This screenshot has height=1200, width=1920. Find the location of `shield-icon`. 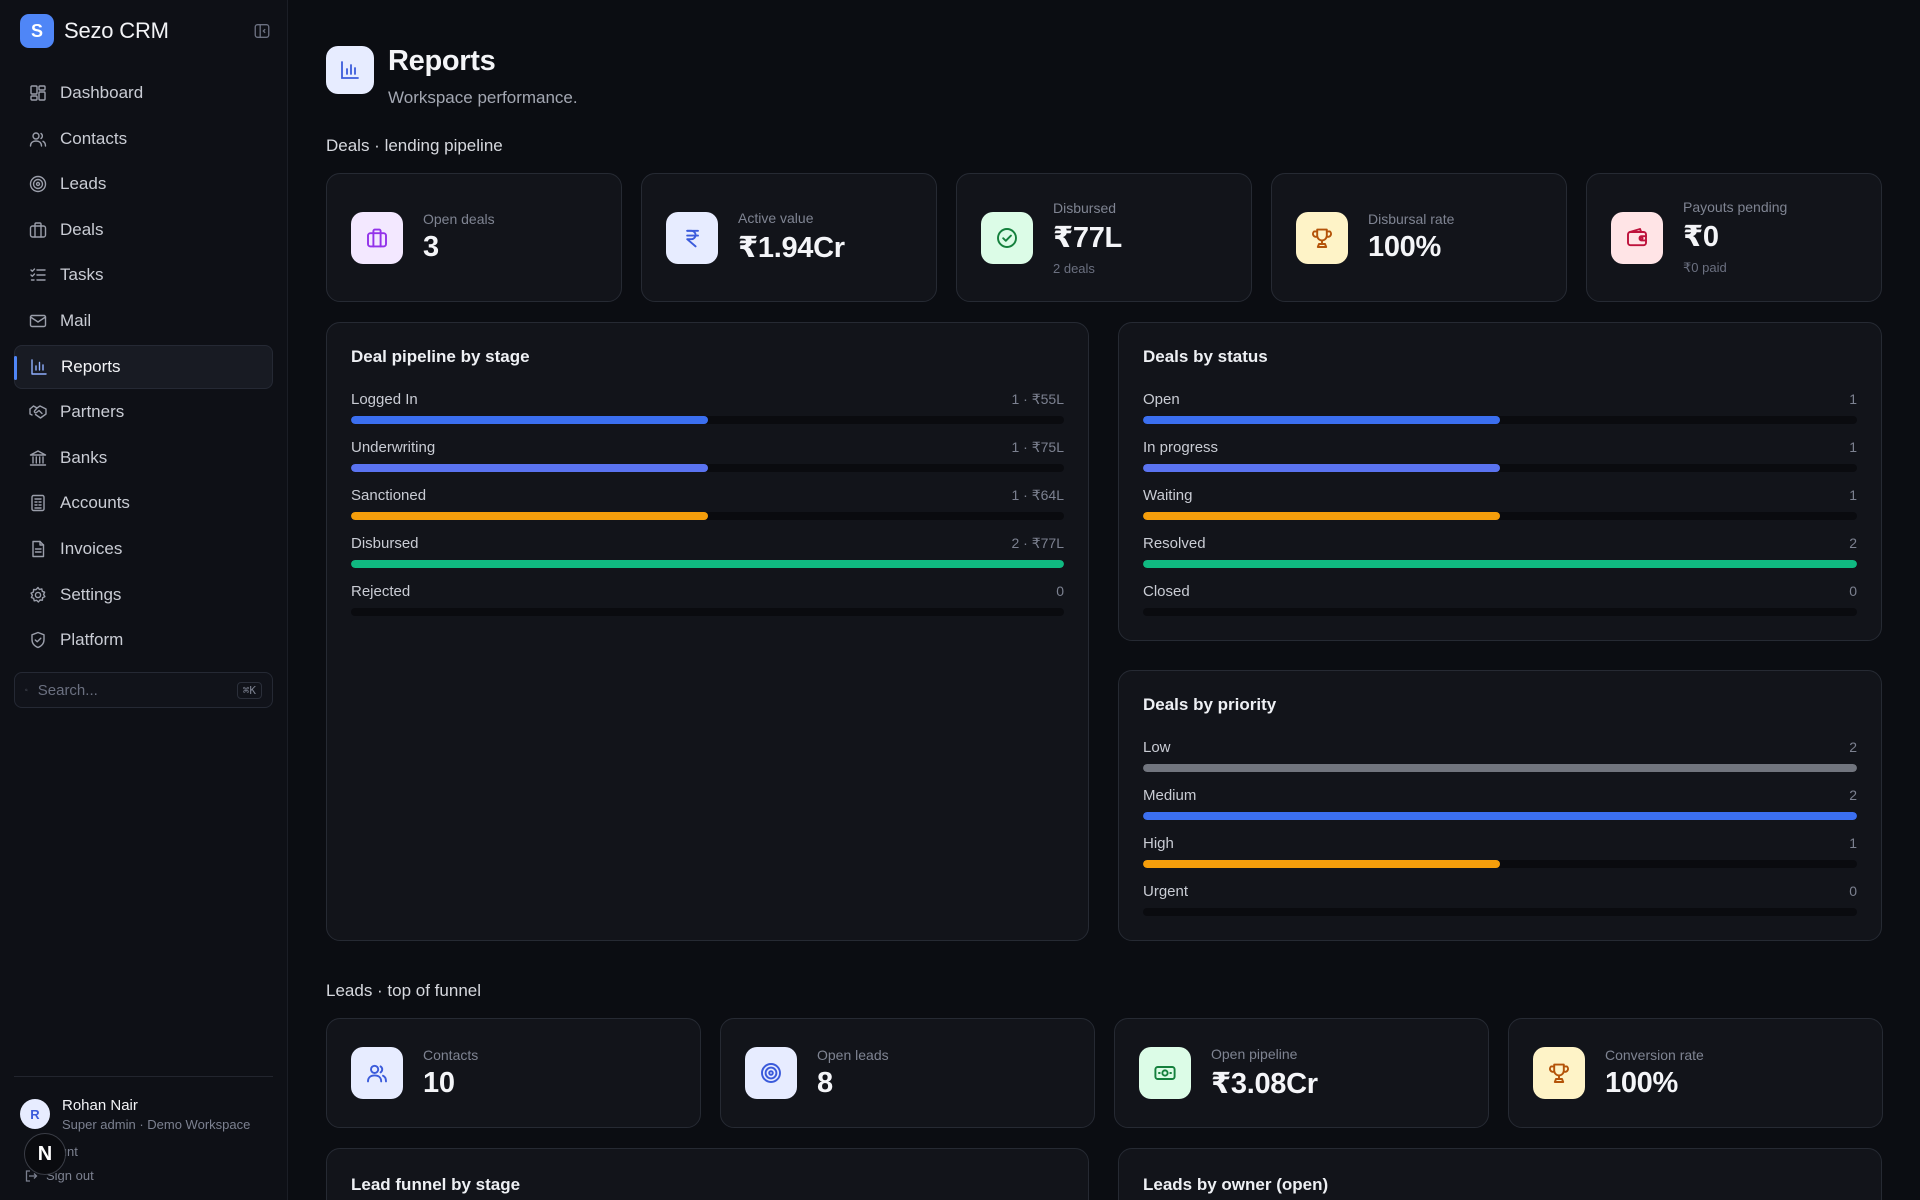

shield-icon is located at coordinates (38, 640).